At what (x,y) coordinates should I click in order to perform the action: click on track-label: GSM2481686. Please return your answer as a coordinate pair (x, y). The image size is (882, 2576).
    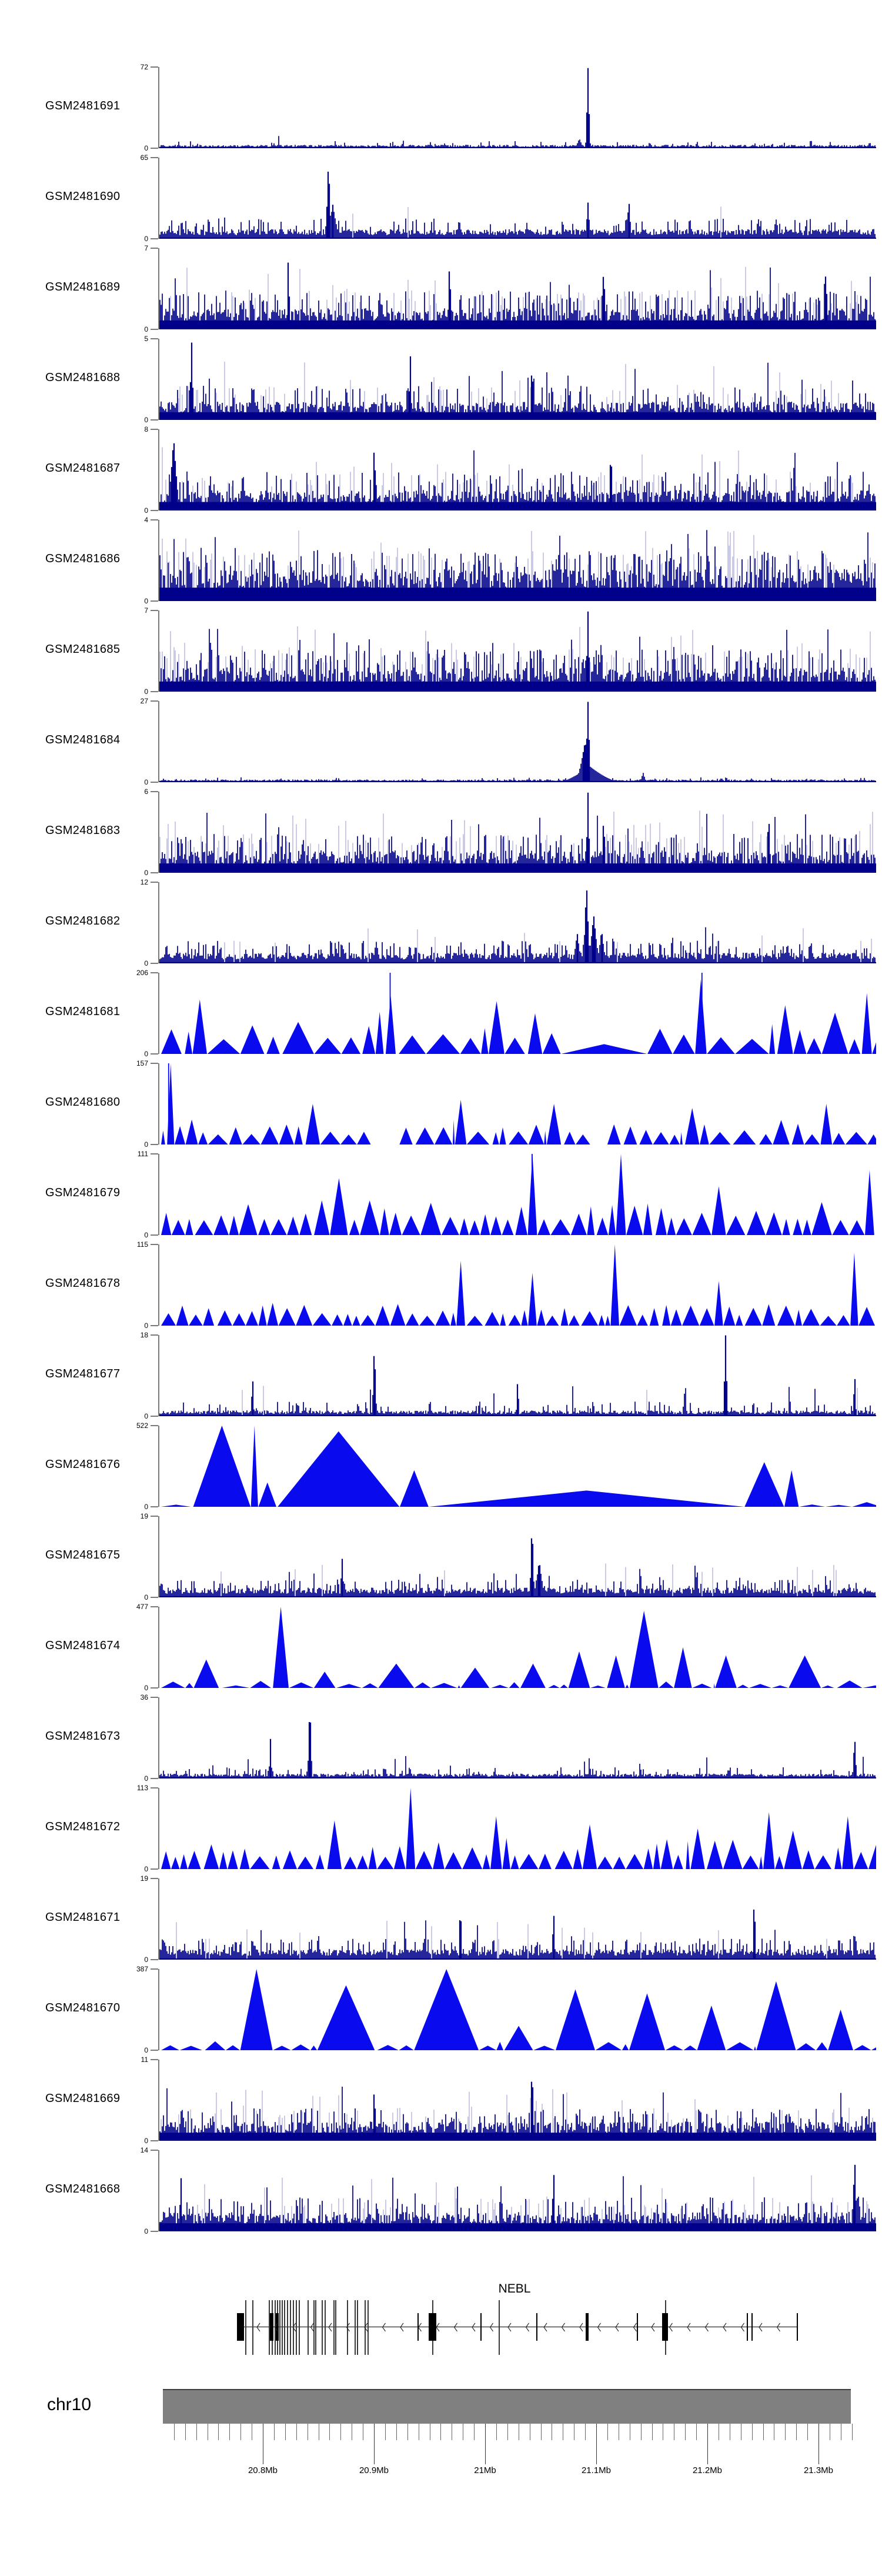
    Looking at the image, I should click on (83, 558).